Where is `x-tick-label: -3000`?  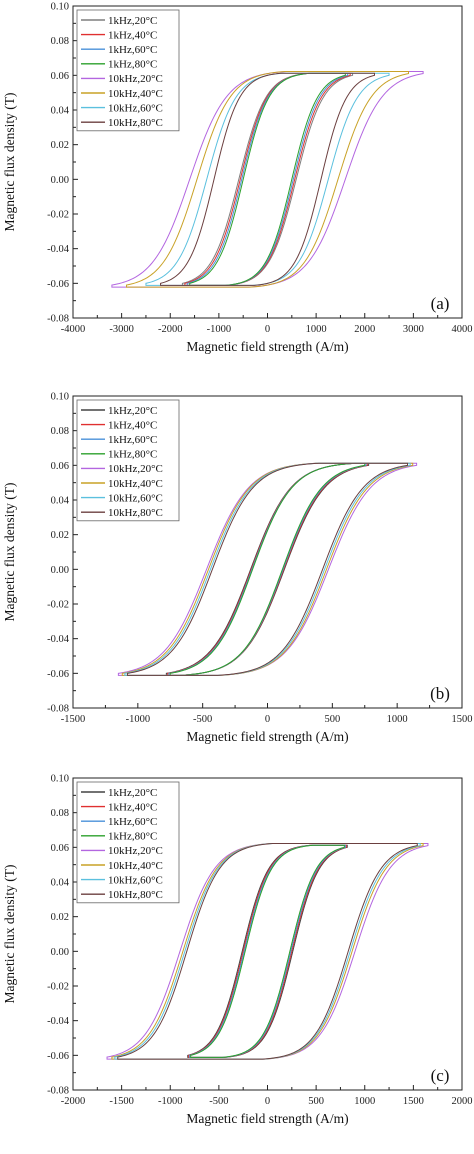 x-tick-label: -3000 is located at coordinates (121, 329).